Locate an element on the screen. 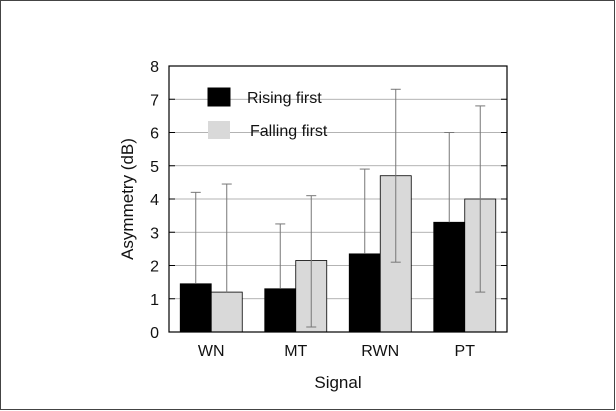 The height and width of the screenshot is (411, 616). y-tick-label-4: 4 is located at coordinates (154, 200).